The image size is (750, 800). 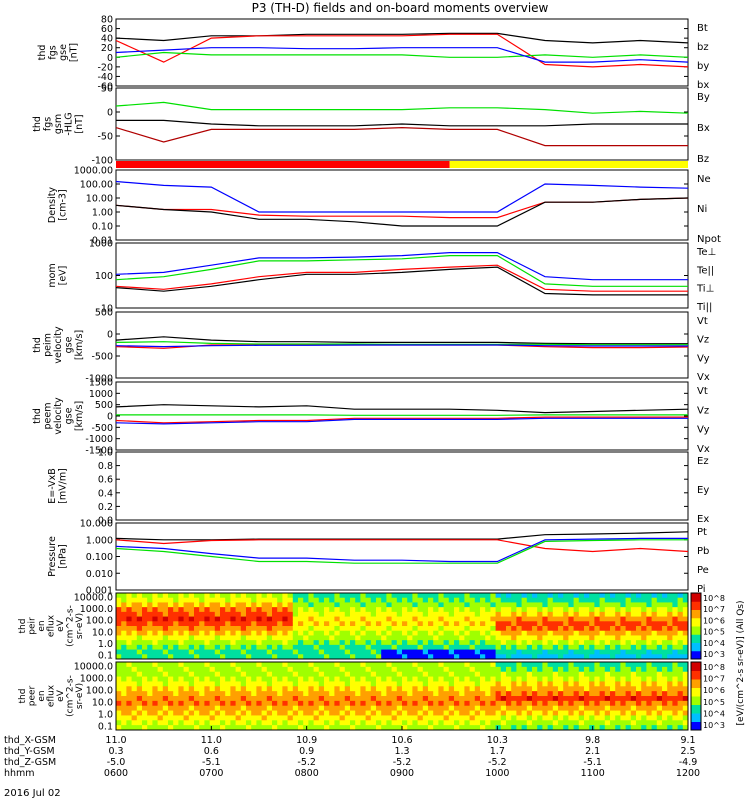 I want to click on x-tick-label: 2.1, so click(x=592, y=751).